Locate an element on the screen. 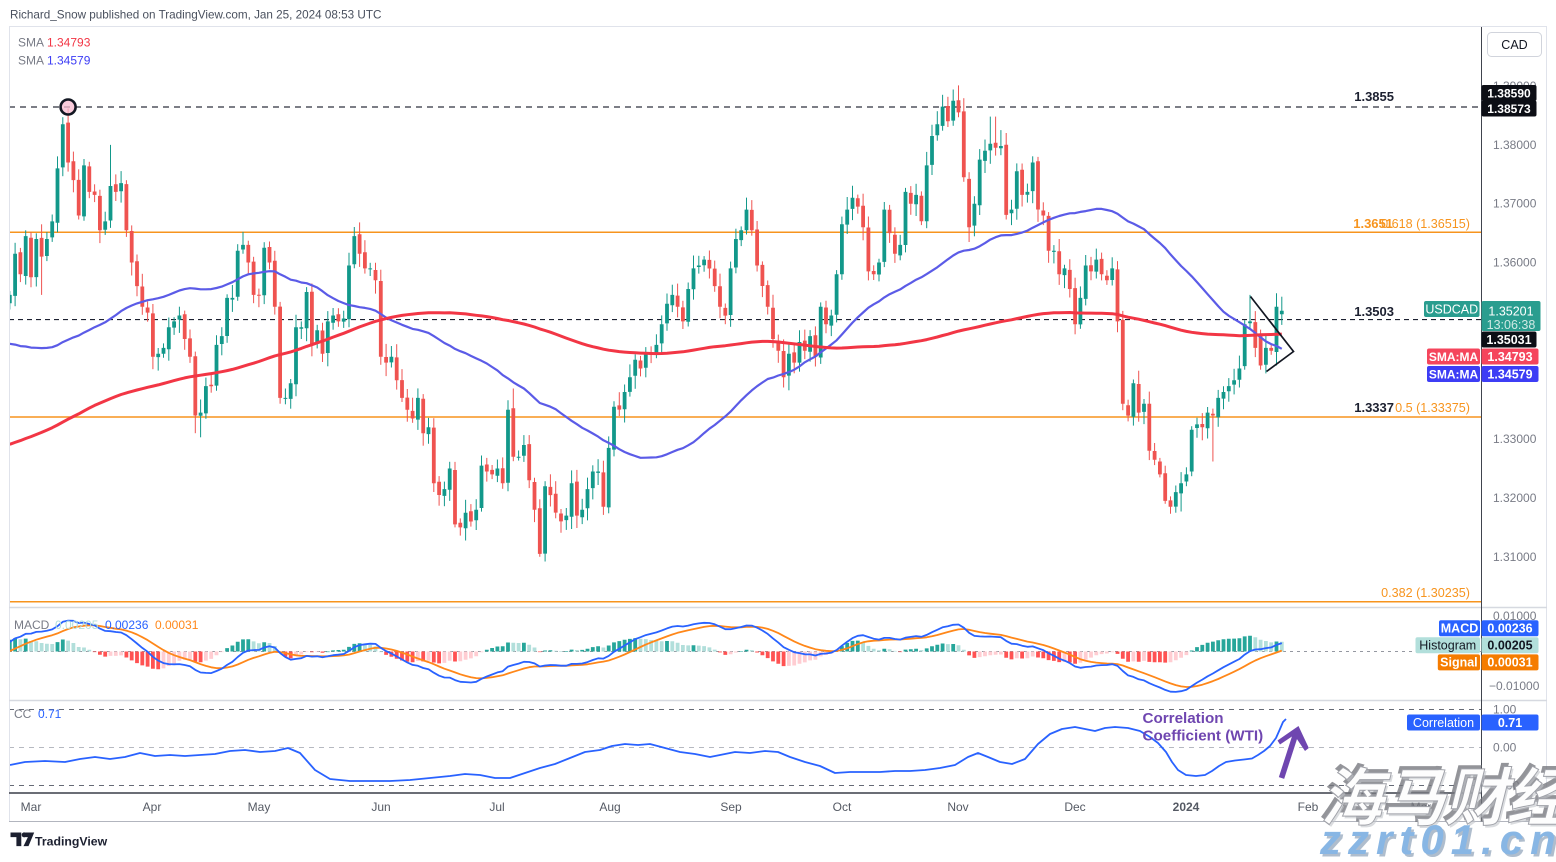 The image size is (1556, 862). svg-text: Feb is located at coordinates (1308, 807).